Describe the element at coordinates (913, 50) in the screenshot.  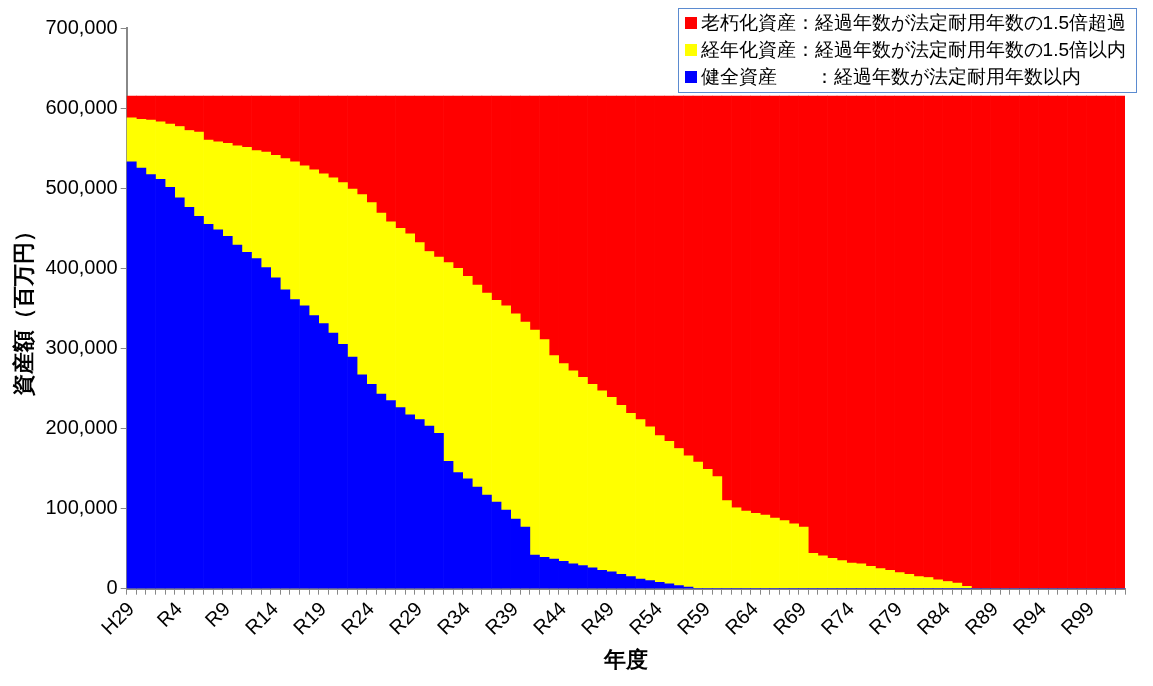
I see `legend-label: 経年化資産：経過年数が法定耐用年数の1.5倍以内` at that location.